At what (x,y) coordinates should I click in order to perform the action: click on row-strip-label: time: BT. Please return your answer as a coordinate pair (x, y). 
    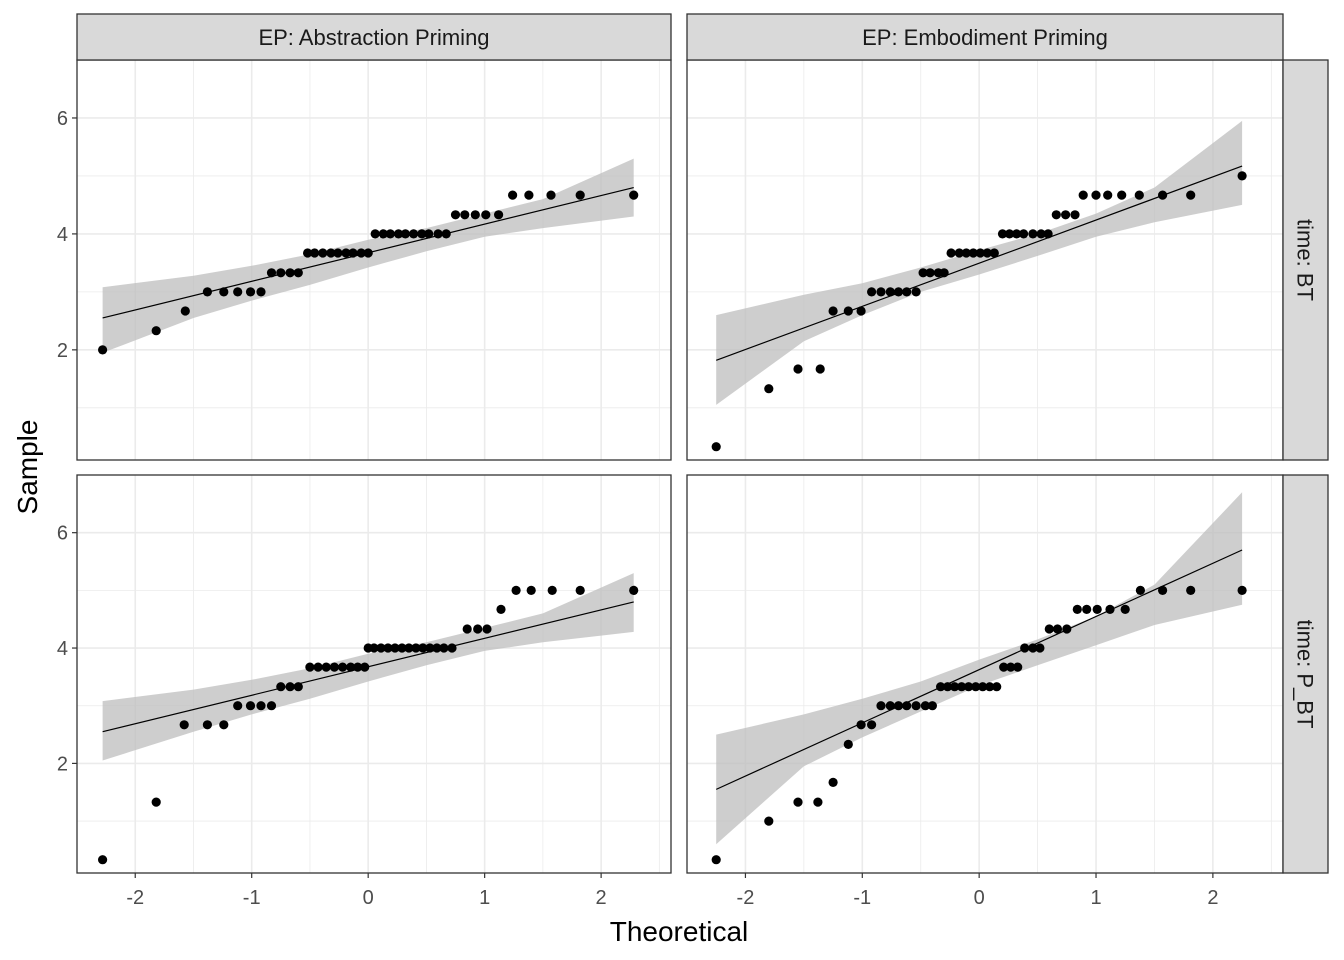
    Looking at the image, I should click on (1305, 260).